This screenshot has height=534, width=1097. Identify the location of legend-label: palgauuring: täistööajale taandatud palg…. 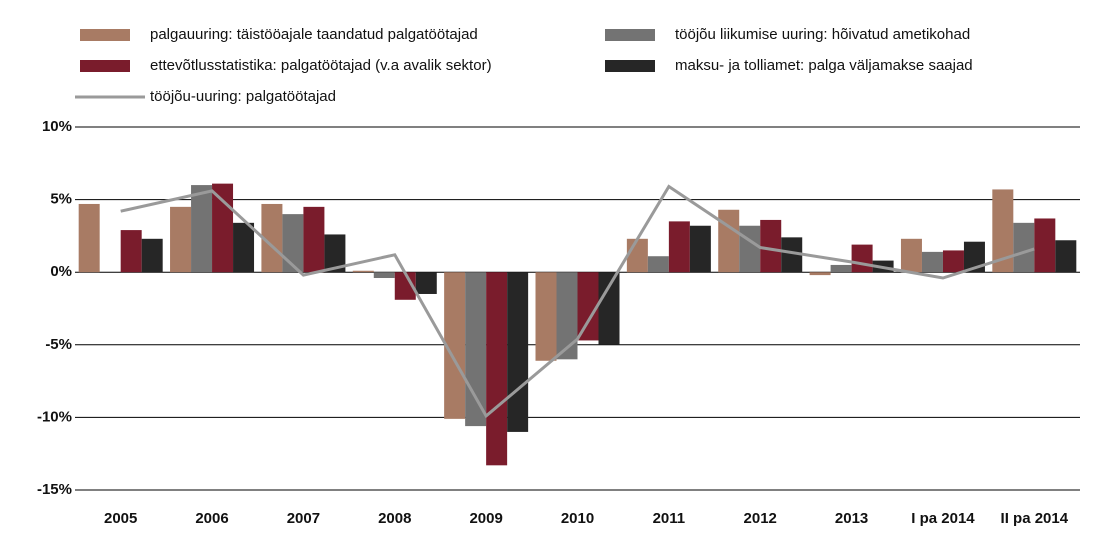
(314, 34).